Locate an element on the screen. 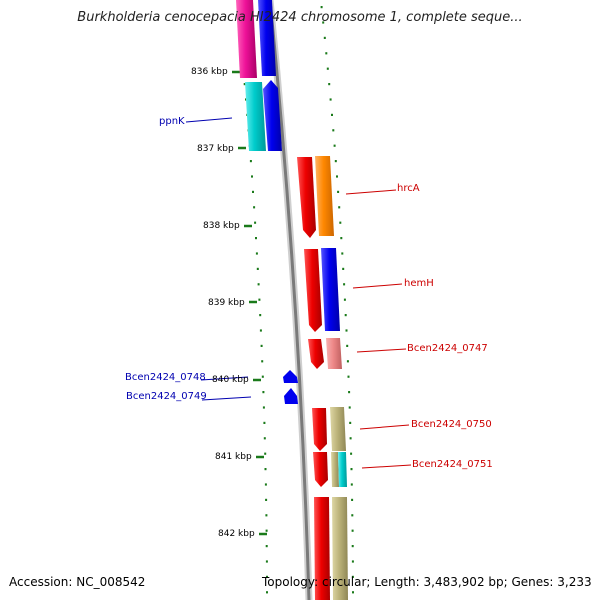 This screenshot has height=600, width=600. gene-feature-red-bottom is located at coordinates (322, 548).